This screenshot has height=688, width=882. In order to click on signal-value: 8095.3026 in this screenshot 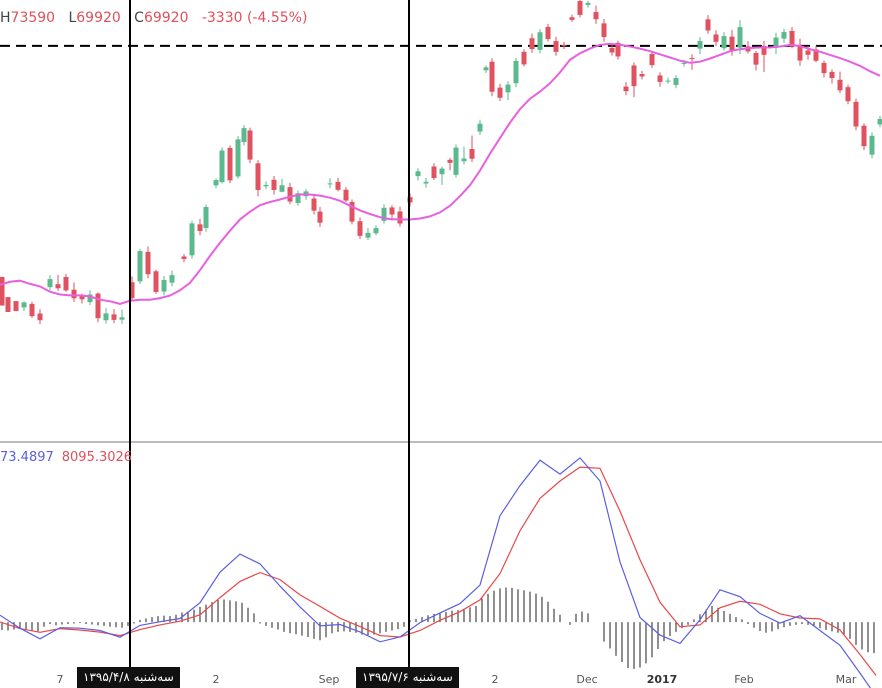, I will do `click(97, 457)`.